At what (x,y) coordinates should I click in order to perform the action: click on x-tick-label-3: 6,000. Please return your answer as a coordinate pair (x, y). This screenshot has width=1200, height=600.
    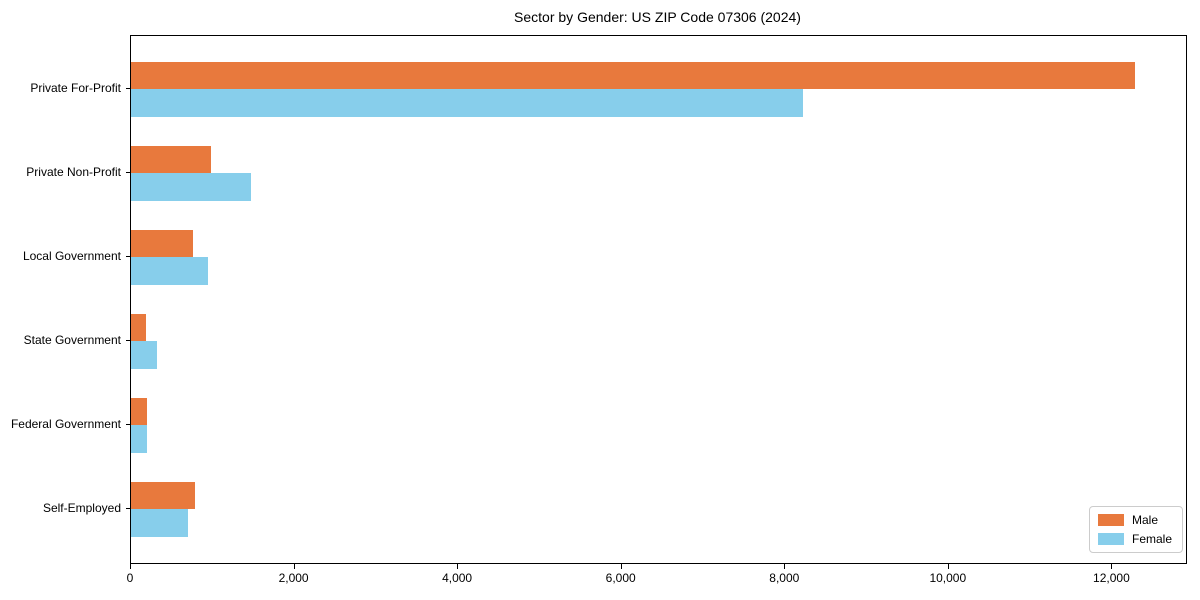
    Looking at the image, I should click on (620, 578).